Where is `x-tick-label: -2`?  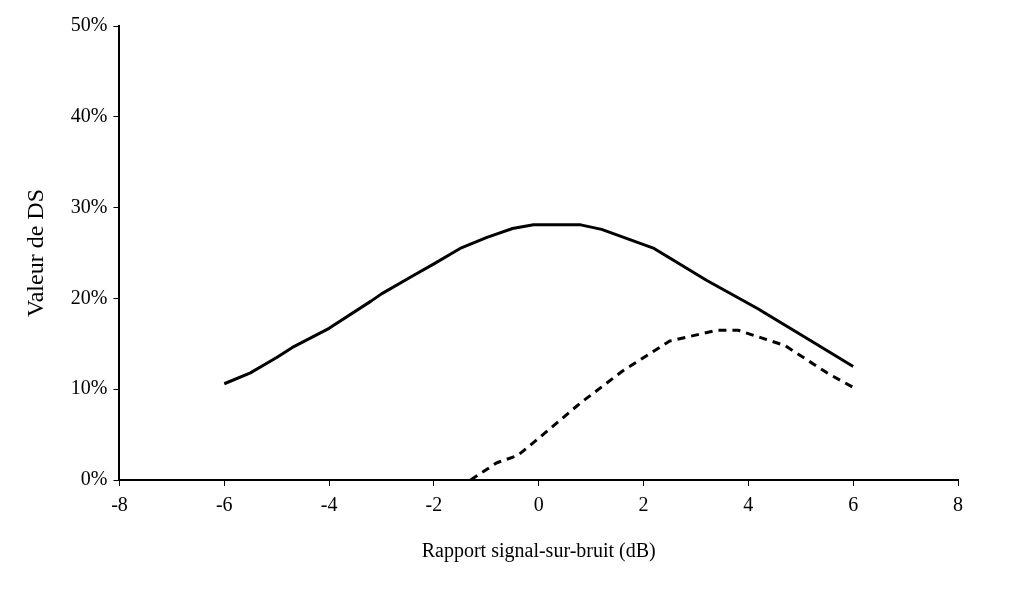 x-tick-label: -2 is located at coordinates (434, 504).